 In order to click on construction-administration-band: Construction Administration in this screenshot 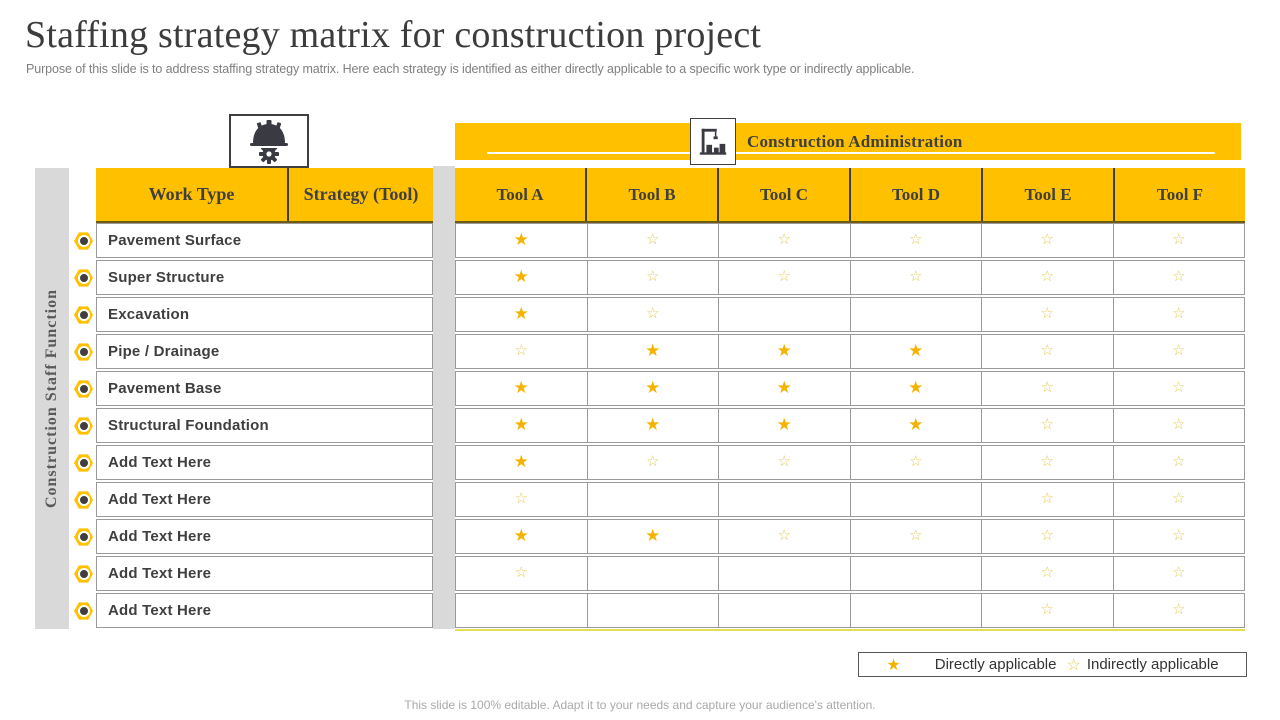, I will do `click(848, 141)`.